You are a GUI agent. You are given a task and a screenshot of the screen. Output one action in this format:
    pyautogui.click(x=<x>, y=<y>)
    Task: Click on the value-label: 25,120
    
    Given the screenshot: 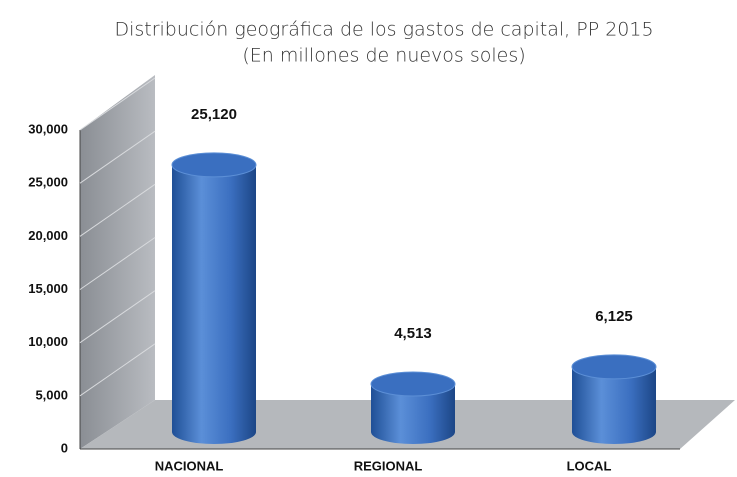 What is the action you would take?
    pyautogui.click(x=214, y=114)
    